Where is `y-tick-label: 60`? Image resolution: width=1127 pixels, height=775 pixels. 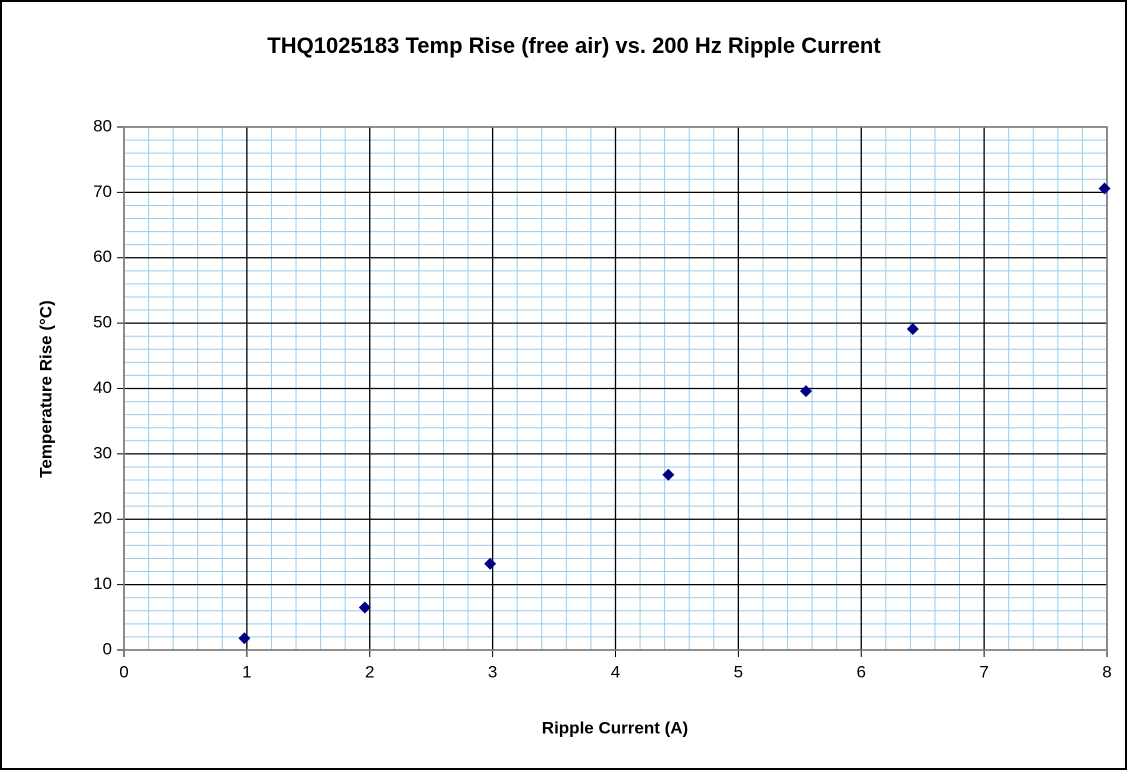
y-tick-label: 60 is located at coordinates (102, 256).